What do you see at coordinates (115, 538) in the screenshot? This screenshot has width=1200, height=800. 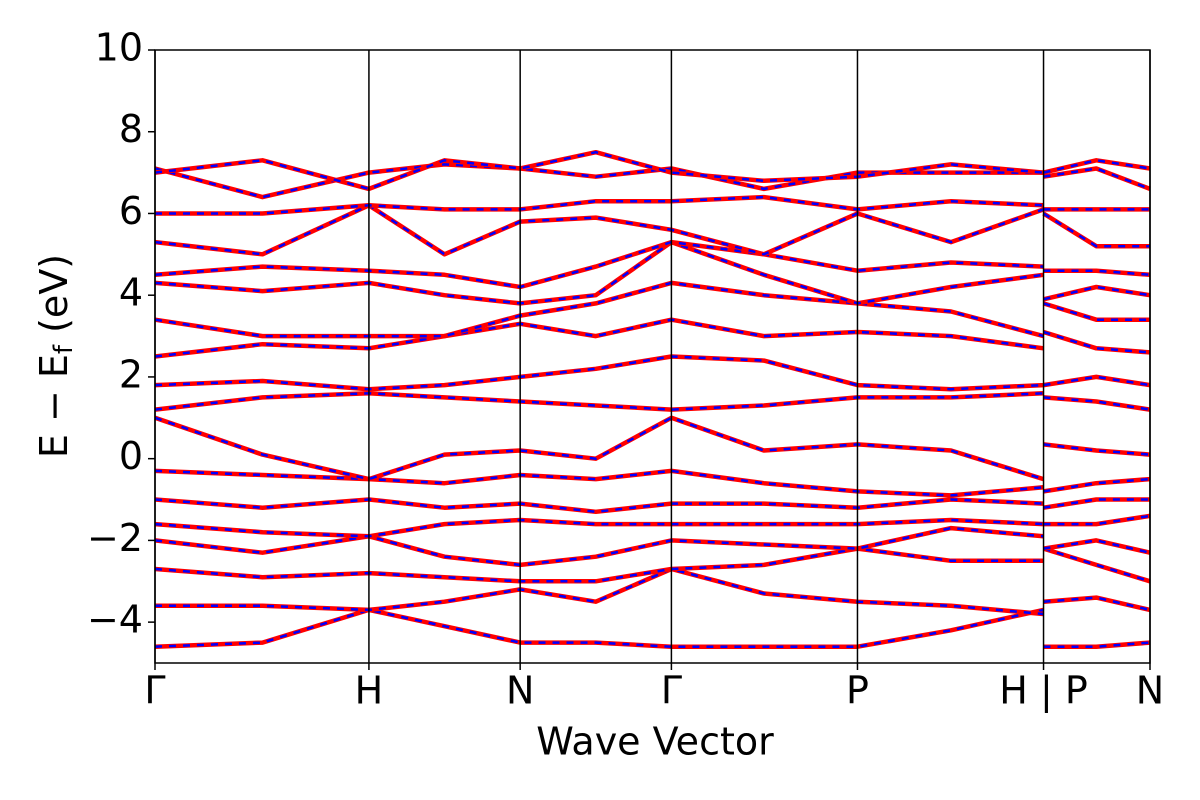 I see `y-tick-label: −2` at bounding box center [115, 538].